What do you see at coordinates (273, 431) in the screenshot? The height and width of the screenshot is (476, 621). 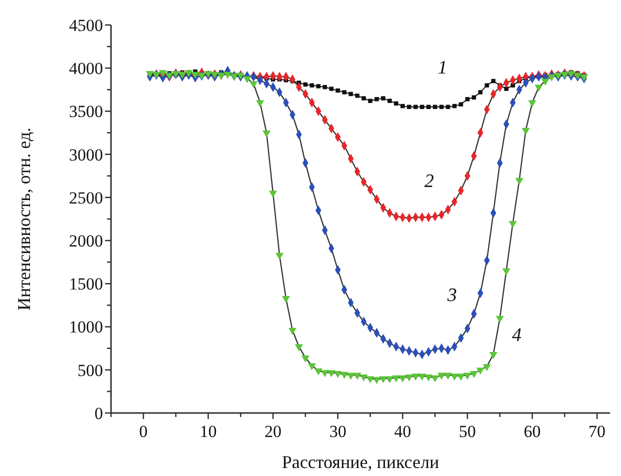 I see `x-tick-label: 20` at bounding box center [273, 431].